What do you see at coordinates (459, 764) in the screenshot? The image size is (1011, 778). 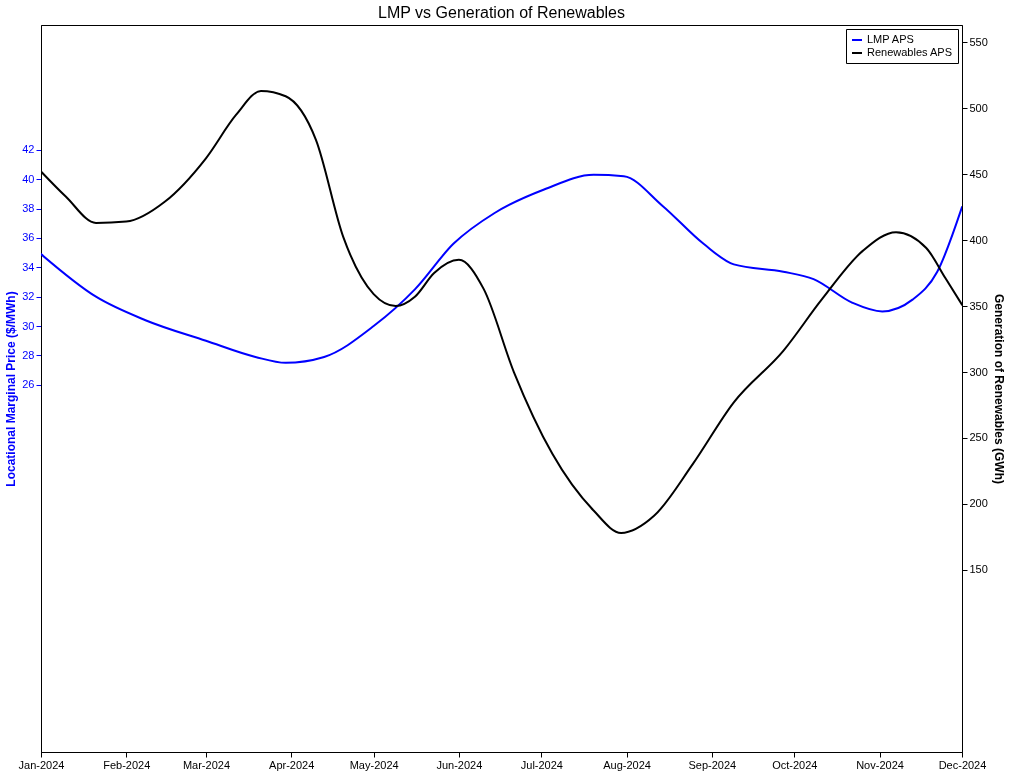 I see `x-tick-label: Jun-2024` at bounding box center [459, 764].